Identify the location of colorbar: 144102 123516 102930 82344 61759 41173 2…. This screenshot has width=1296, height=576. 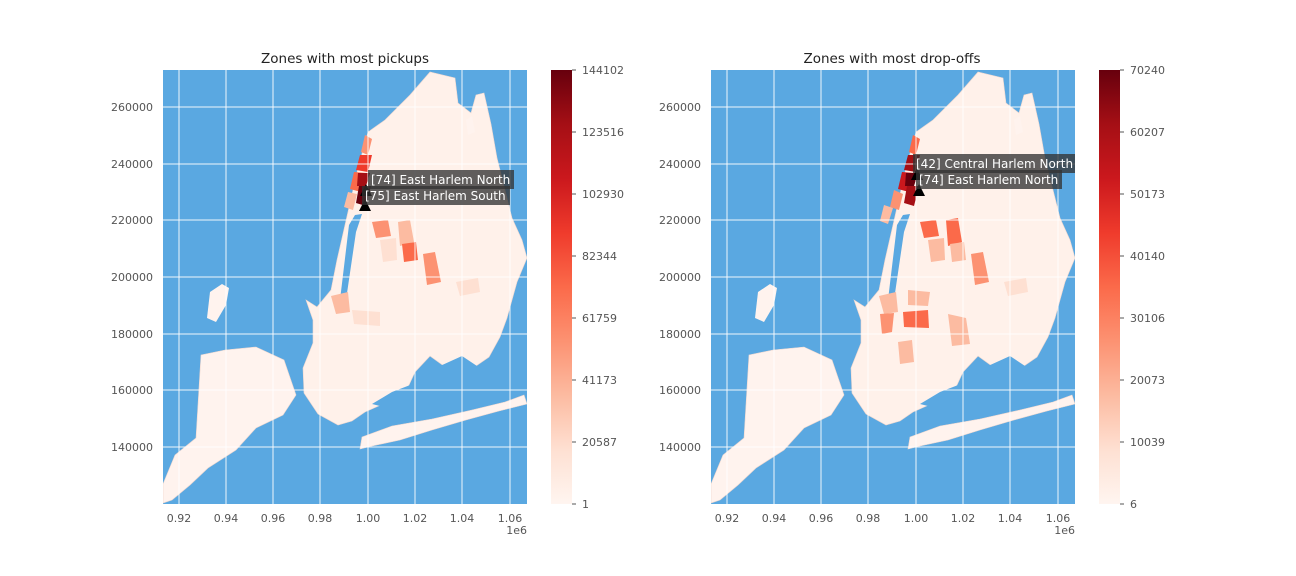
(587, 287).